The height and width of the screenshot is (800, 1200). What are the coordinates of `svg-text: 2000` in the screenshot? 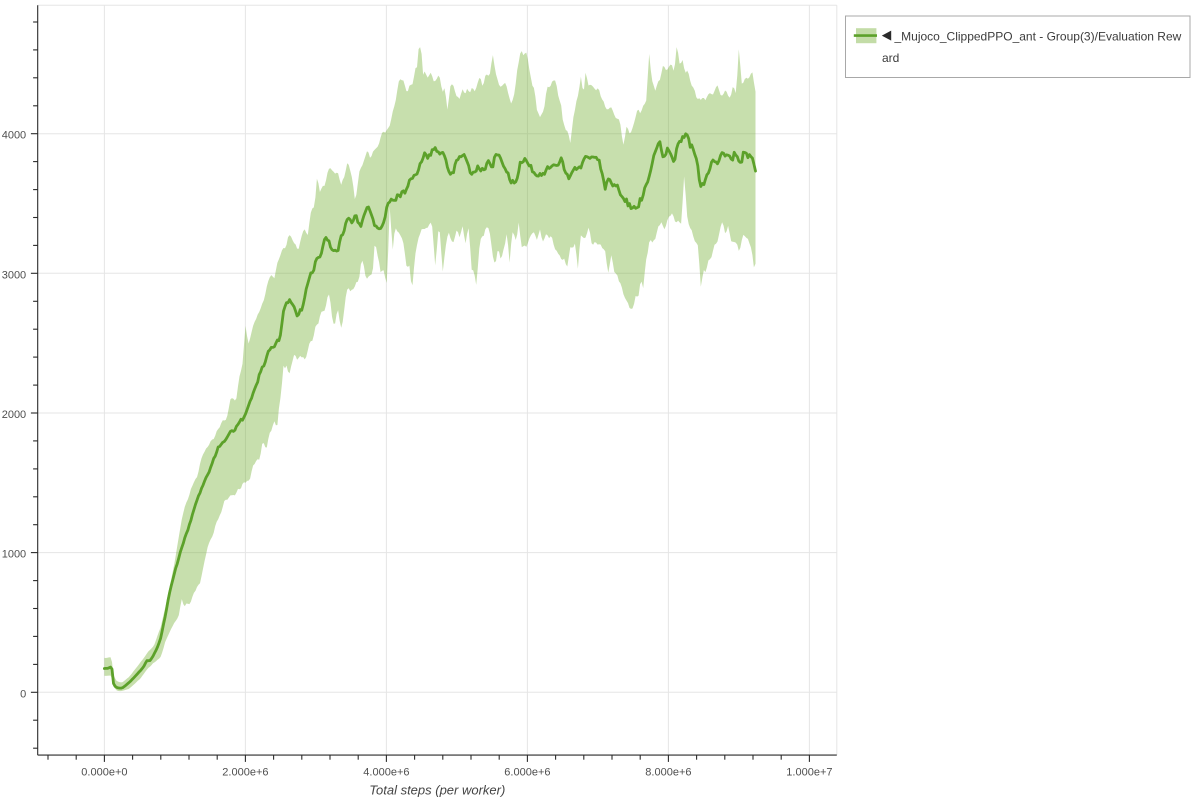 It's located at (14, 415).